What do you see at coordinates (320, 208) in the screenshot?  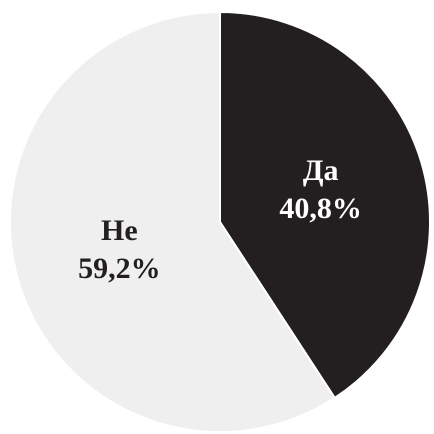 I see `value-label: 40,8%` at bounding box center [320, 208].